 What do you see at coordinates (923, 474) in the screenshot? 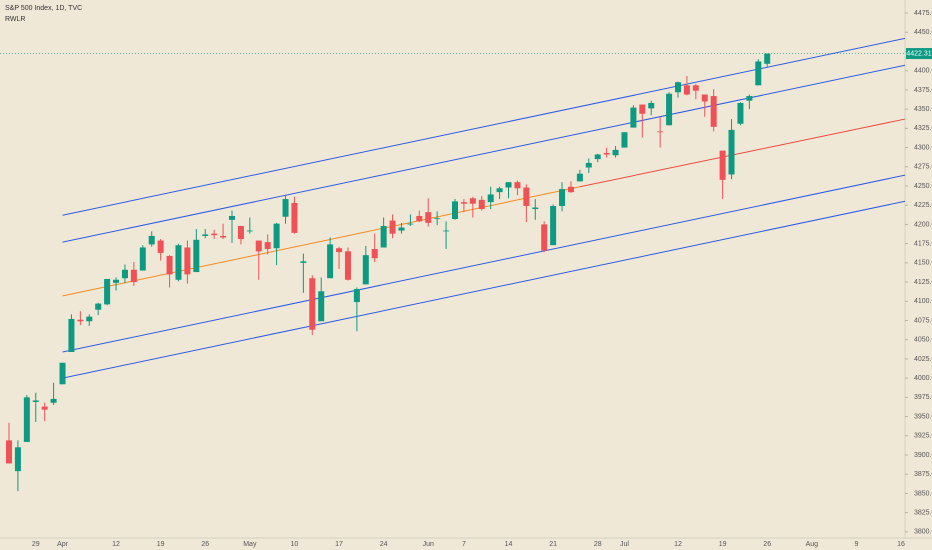
I see `y-tick-label: 3875.00` at bounding box center [923, 474].